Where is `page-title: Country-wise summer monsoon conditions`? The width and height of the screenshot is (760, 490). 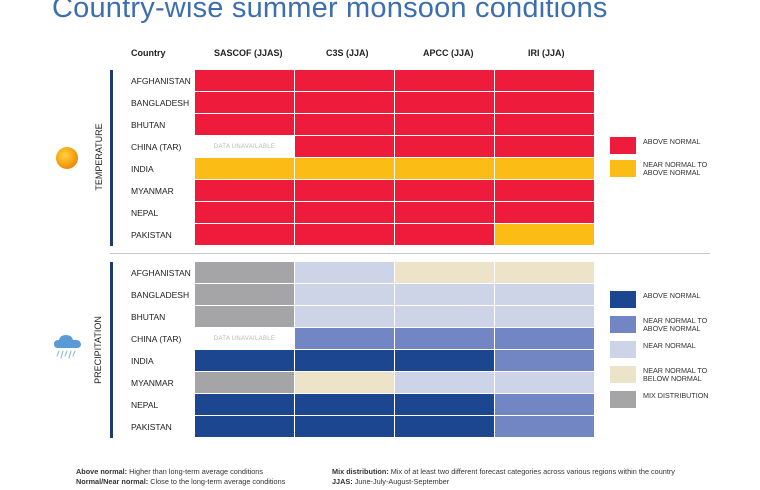
page-title: Country-wise summer monsoon conditions is located at coordinates (330, 12).